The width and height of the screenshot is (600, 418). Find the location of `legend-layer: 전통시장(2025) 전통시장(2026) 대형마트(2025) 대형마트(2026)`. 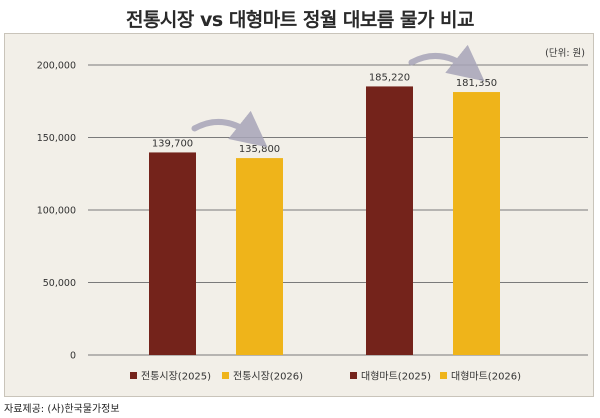

legend-layer: 전통시장(2025) 전통시장(2026) 대형마트(2025) 대형마트(2026) is located at coordinates (325, 377).